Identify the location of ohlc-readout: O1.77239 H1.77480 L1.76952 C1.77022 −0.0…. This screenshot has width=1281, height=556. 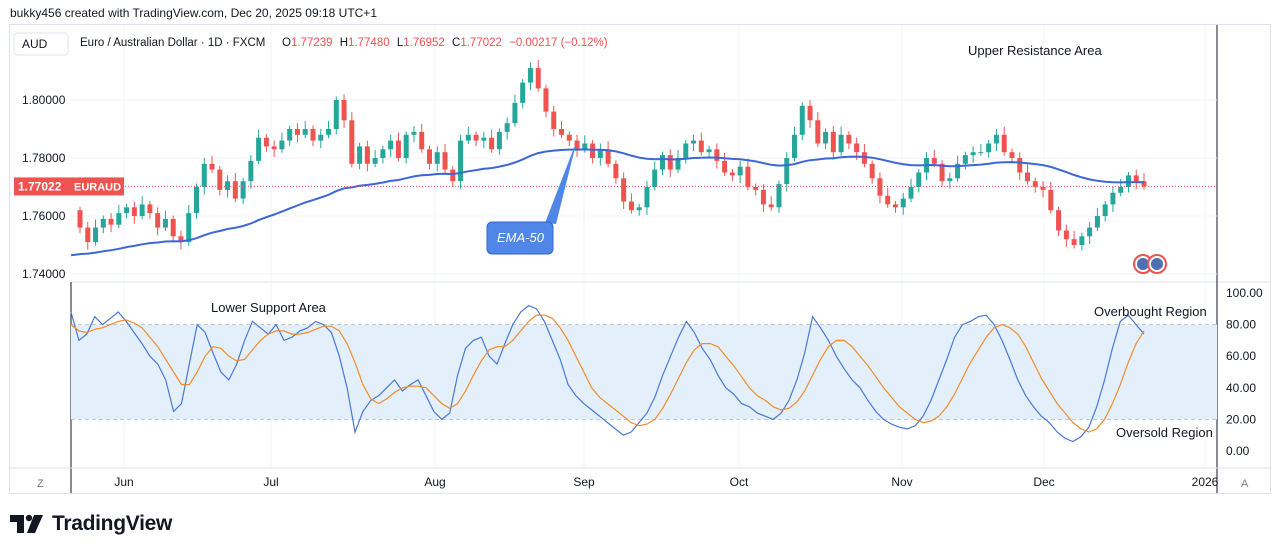
(445, 43).